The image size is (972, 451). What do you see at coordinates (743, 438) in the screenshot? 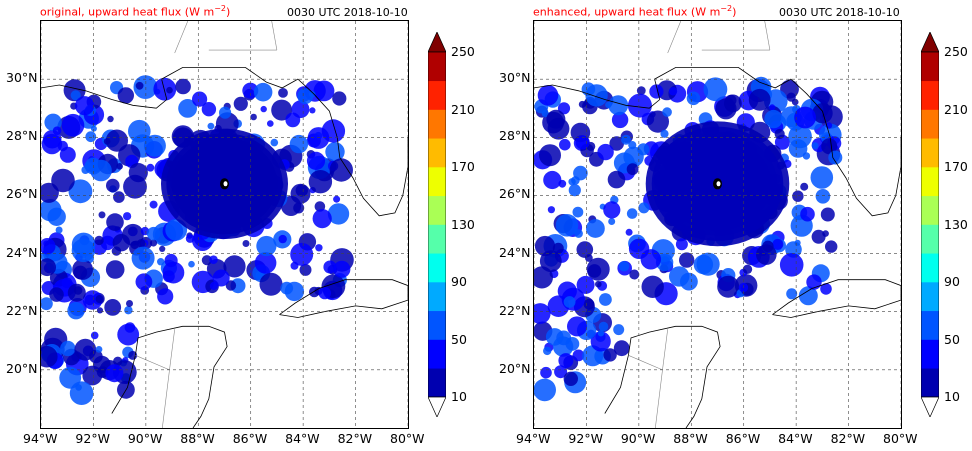
I see `right-lon-tick-label: 86°W` at bounding box center [743, 438].